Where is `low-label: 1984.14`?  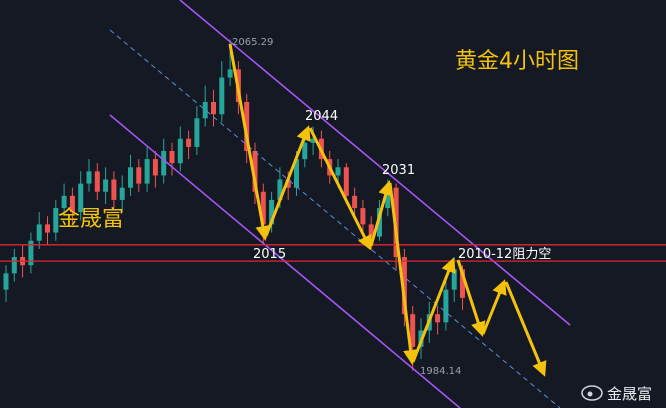
low-label: 1984.14 is located at coordinates (440, 371).